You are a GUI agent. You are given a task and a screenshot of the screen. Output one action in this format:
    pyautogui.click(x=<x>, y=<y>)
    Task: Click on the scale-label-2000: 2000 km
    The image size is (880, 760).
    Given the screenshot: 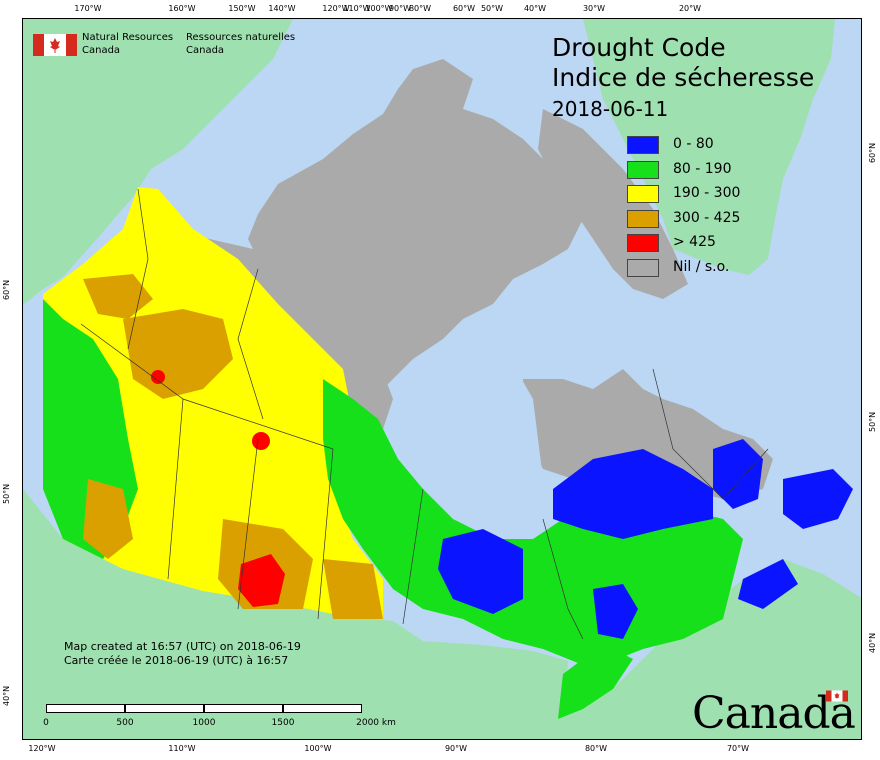 What is the action you would take?
    pyautogui.click(x=376, y=723)
    